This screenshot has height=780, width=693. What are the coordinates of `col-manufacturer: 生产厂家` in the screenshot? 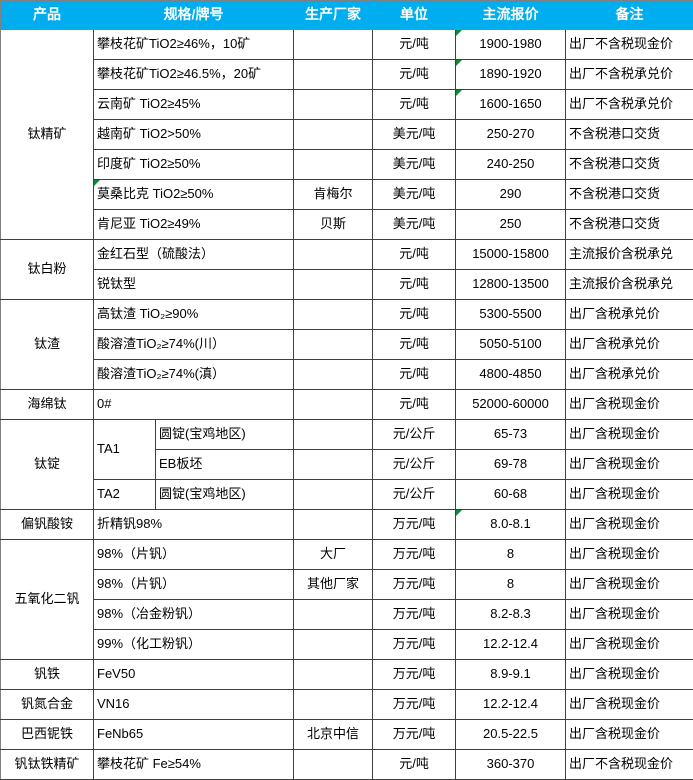 It's located at (333, 15).